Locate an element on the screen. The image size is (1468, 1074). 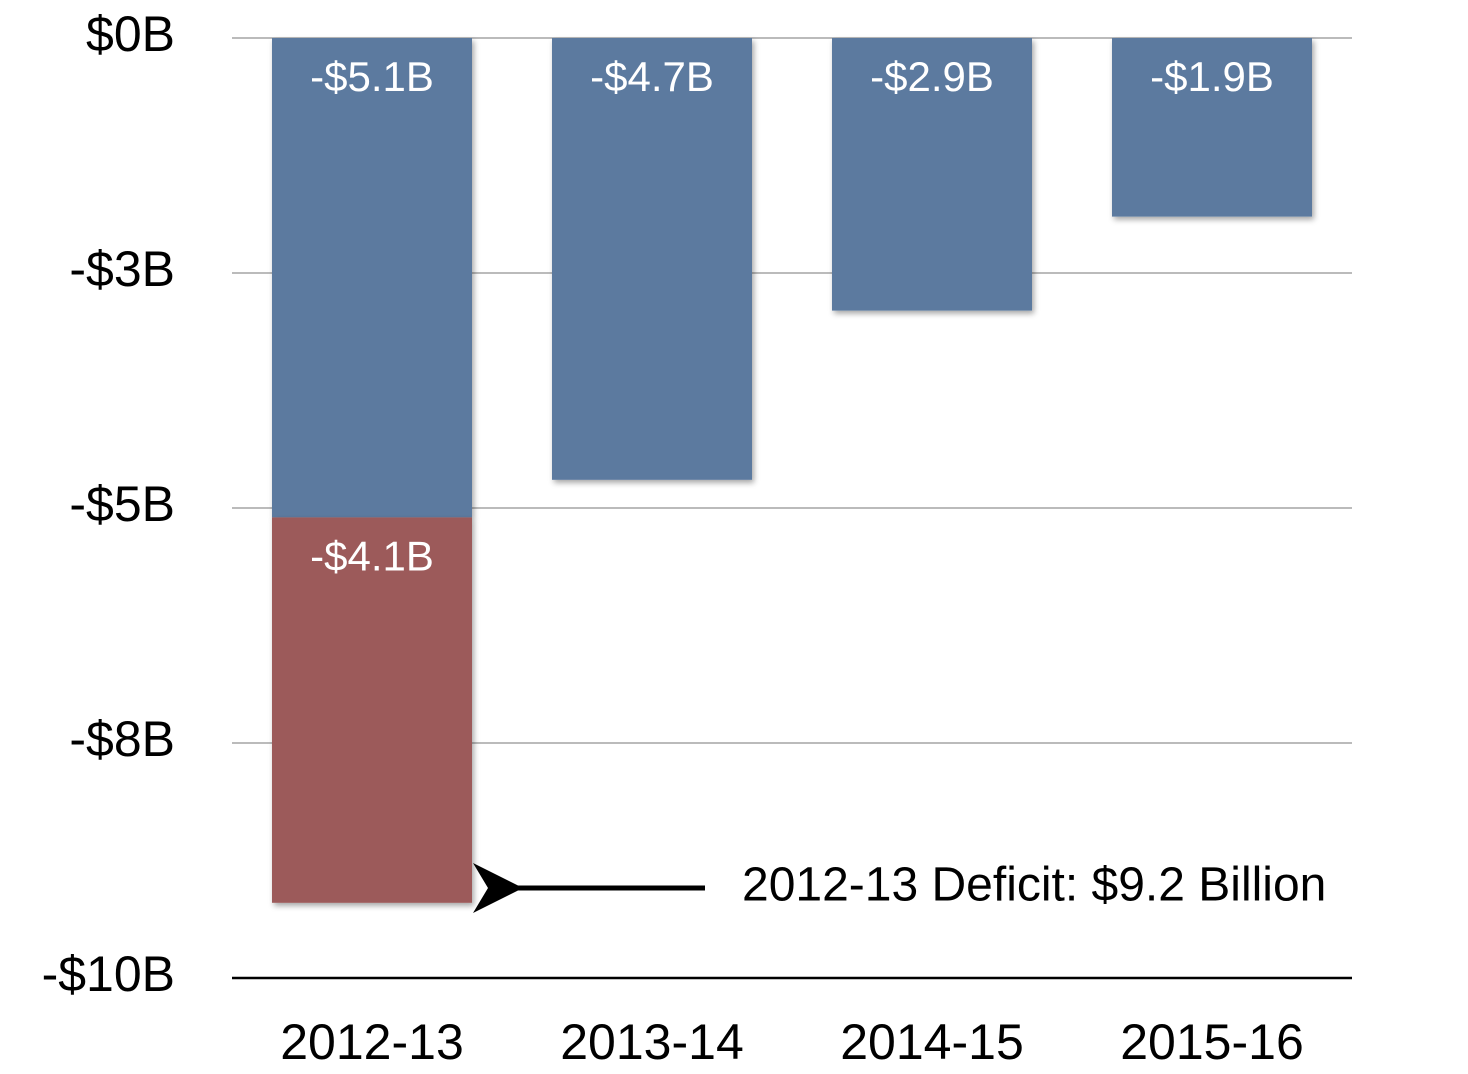
y-tick-label: -$5B is located at coordinates (122, 504).